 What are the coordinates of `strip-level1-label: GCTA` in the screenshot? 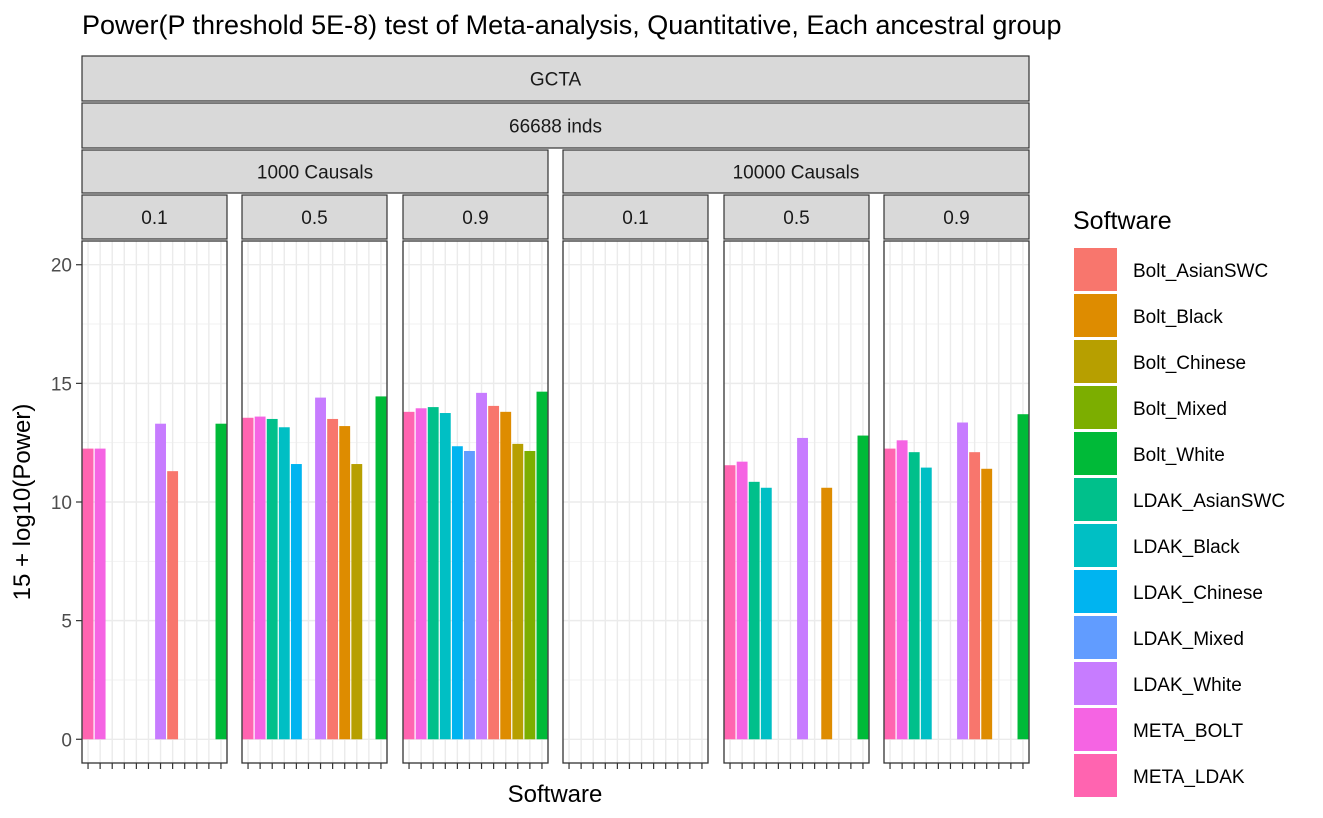 It's located at (556, 80).